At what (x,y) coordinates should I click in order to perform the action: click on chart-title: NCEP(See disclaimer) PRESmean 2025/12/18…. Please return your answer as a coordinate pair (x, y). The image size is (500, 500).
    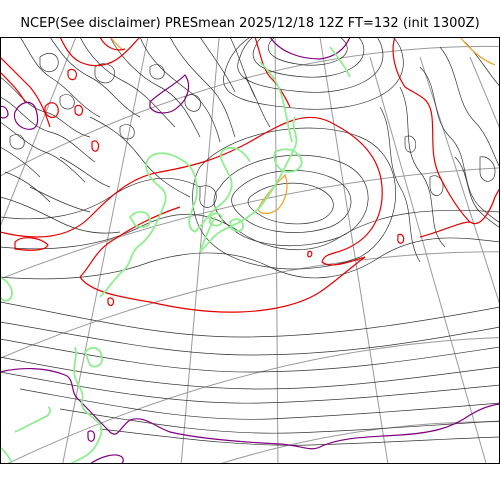
    Looking at the image, I should click on (250, 23).